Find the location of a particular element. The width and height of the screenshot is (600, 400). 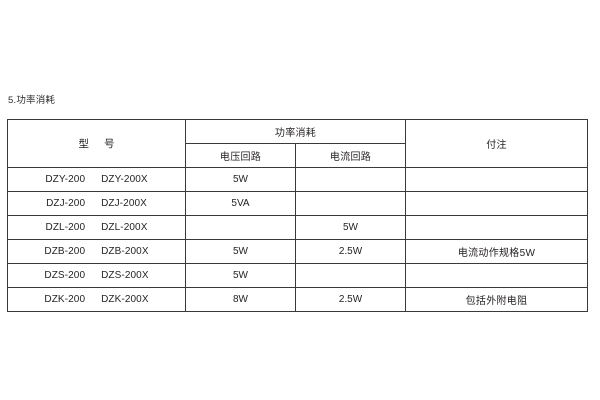

cell-current: 5W is located at coordinates (350, 227).